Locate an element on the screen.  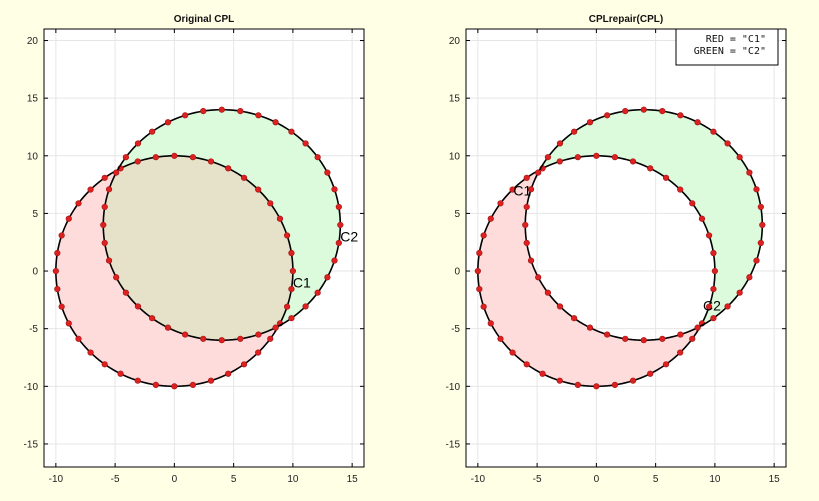
legend-box is located at coordinates (727, 47).